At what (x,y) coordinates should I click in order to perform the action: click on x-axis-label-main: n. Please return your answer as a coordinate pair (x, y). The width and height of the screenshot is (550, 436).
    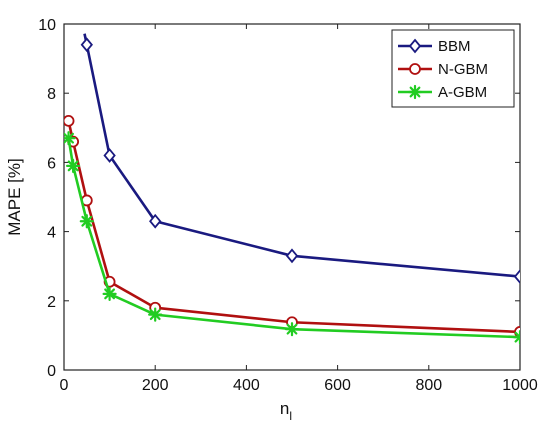
    Looking at the image, I should click on (284, 408).